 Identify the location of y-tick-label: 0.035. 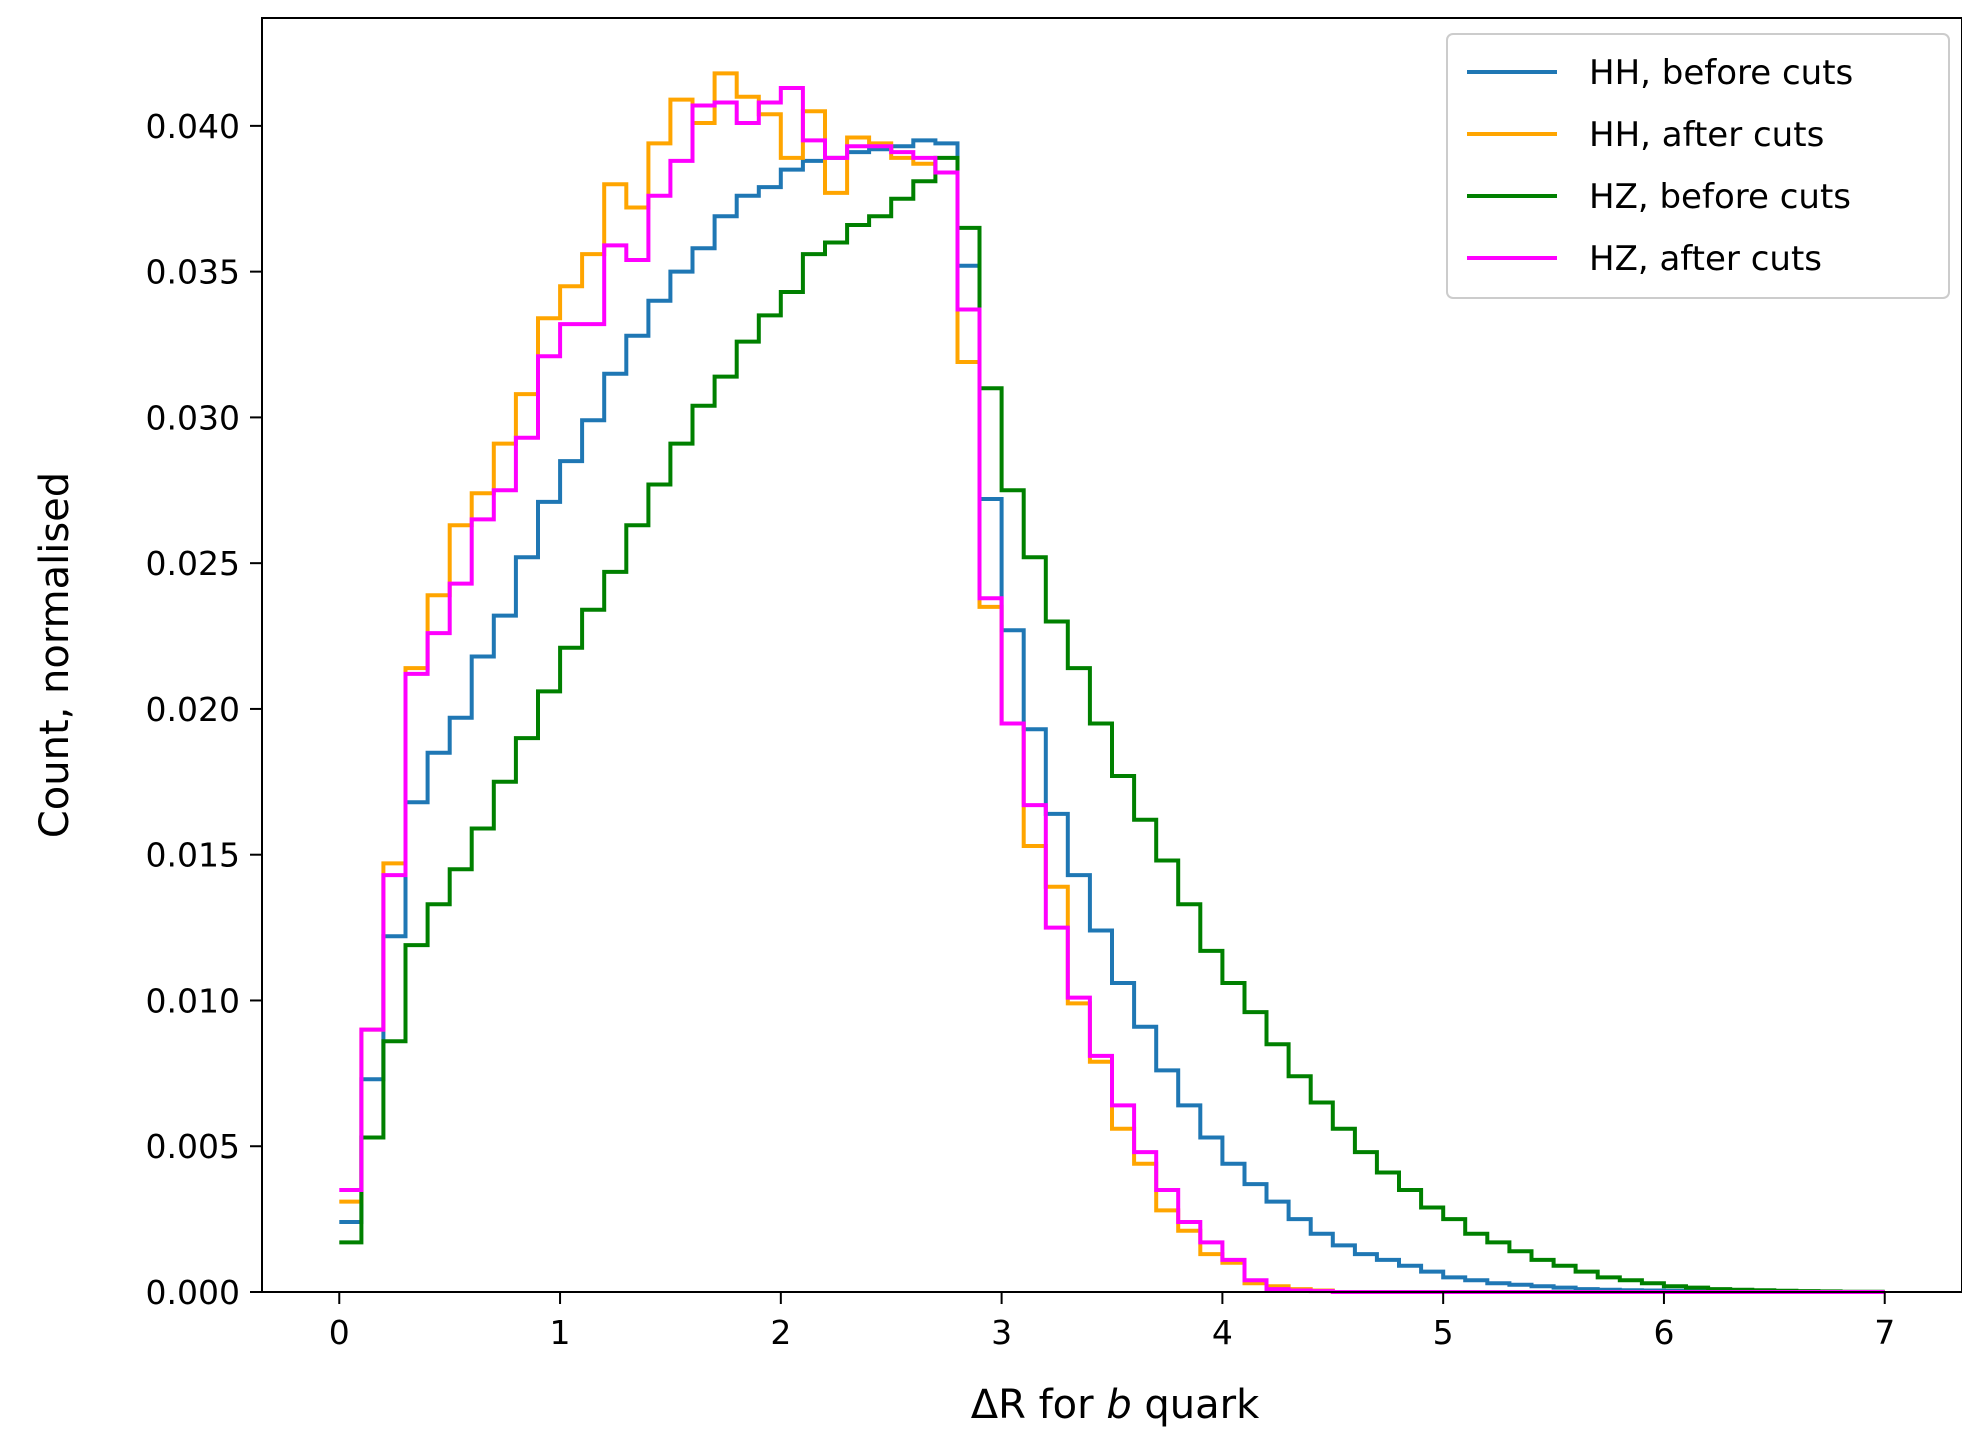
(193, 272).